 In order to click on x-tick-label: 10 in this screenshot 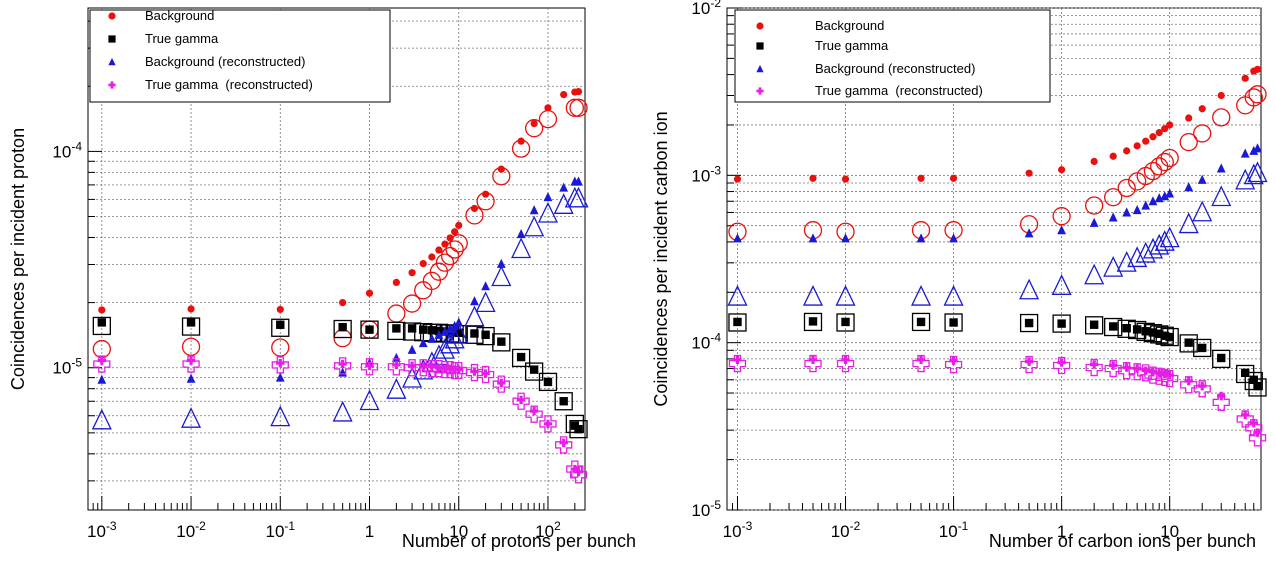, I will do `click(458, 531)`.